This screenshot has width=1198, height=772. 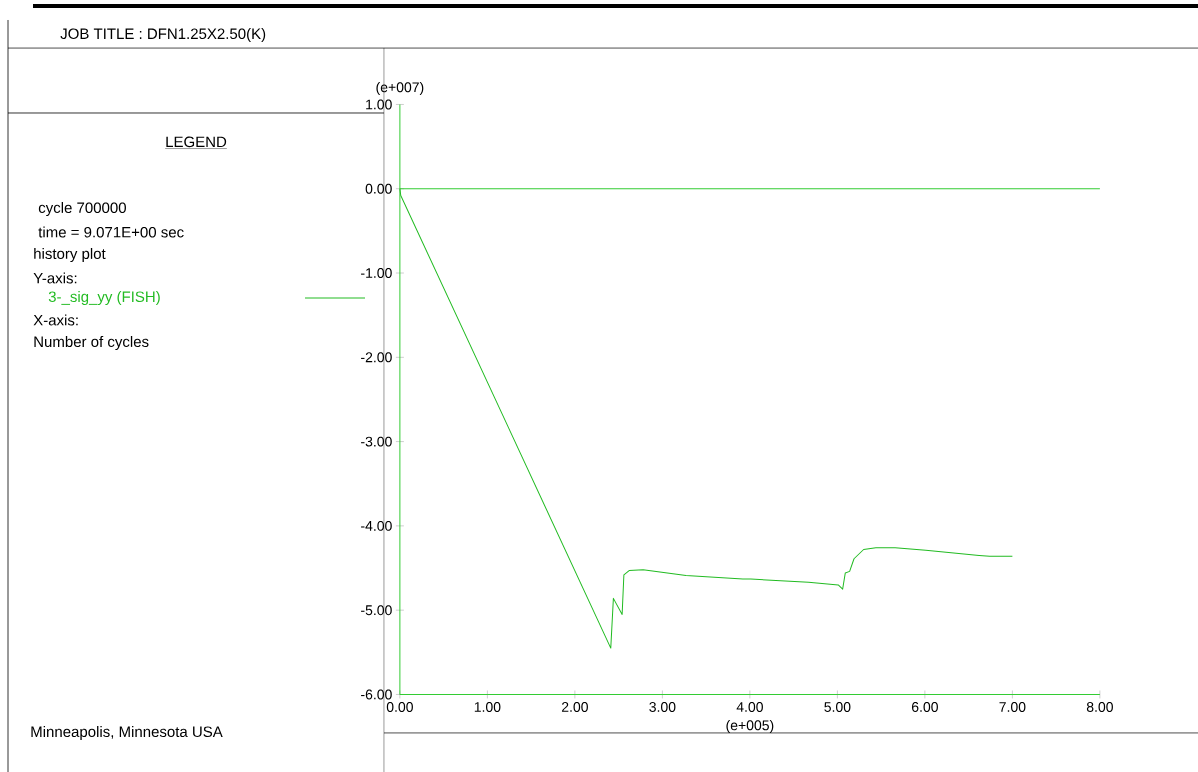 I want to click on text: Y-axis:, so click(x=55, y=278).